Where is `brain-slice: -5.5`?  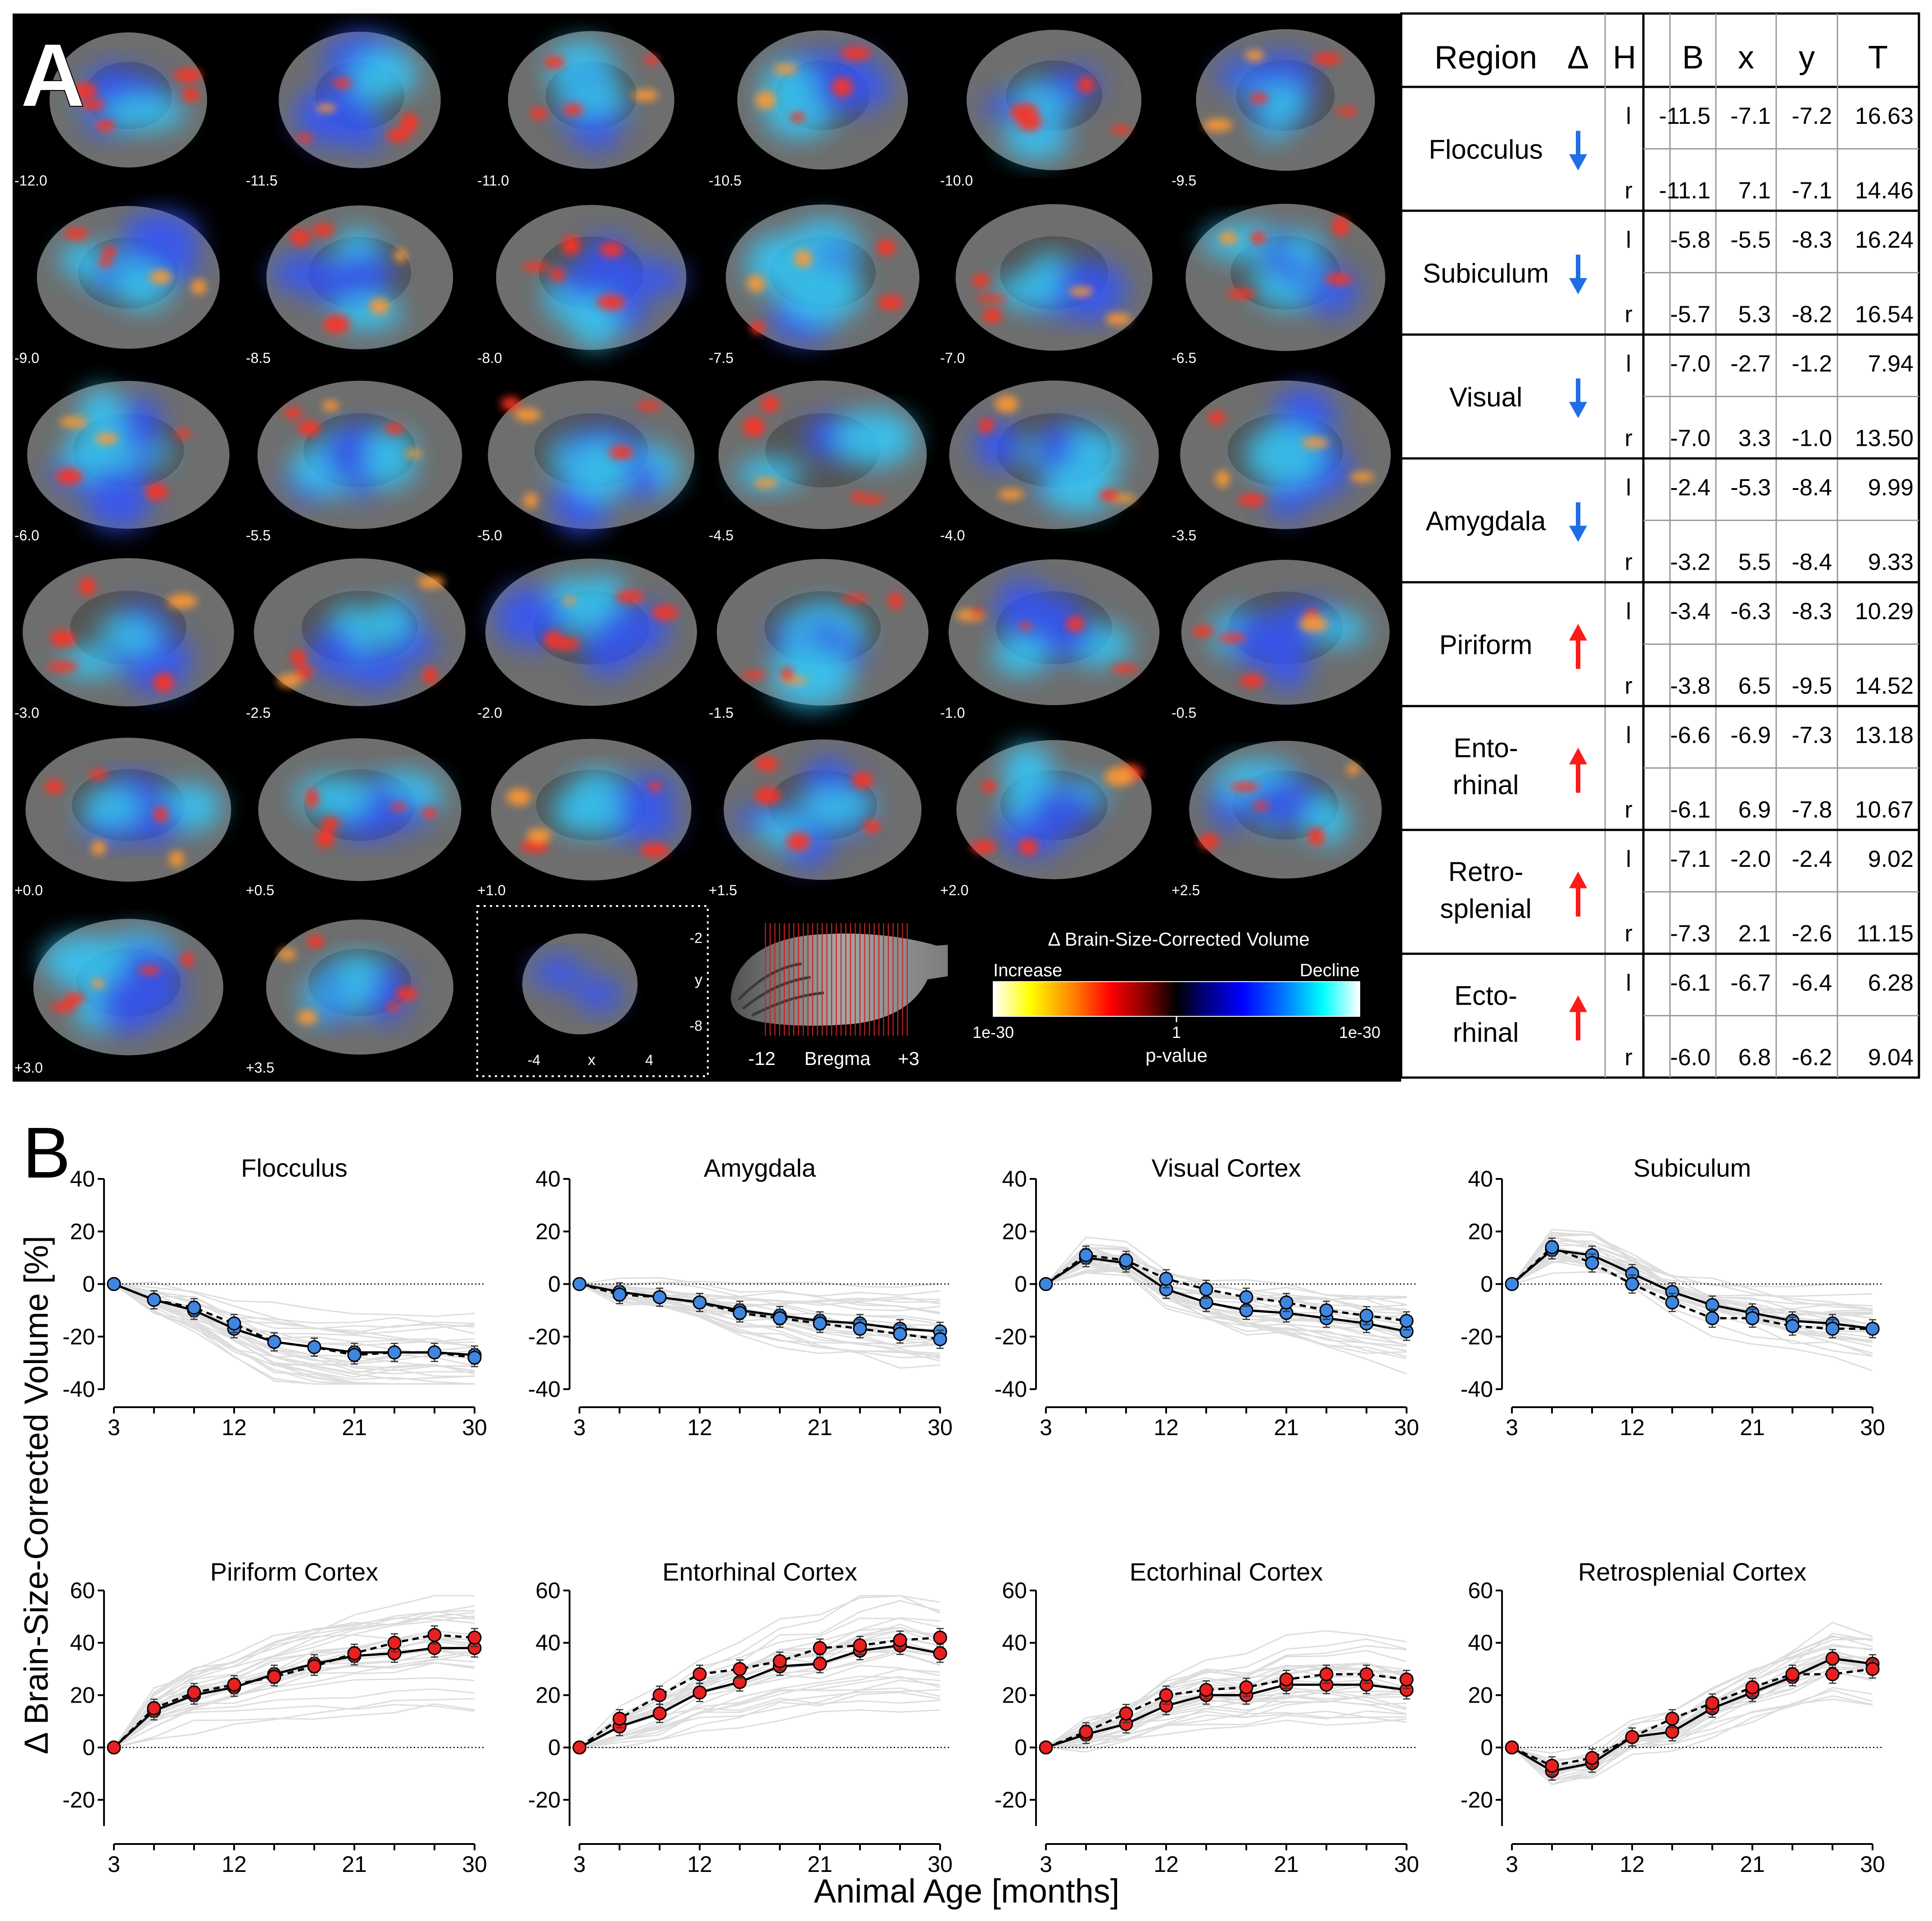 brain-slice: -5.5 is located at coordinates (354, 463).